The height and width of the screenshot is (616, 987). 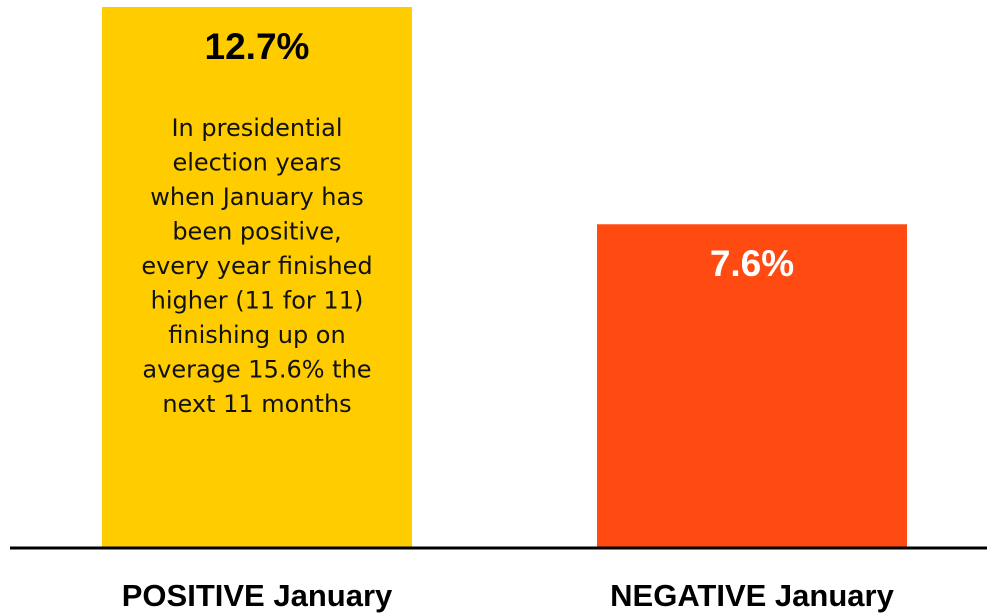 What do you see at coordinates (257, 301) in the screenshot?
I see `annotation: higher (11 for 11)` at bounding box center [257, 301].